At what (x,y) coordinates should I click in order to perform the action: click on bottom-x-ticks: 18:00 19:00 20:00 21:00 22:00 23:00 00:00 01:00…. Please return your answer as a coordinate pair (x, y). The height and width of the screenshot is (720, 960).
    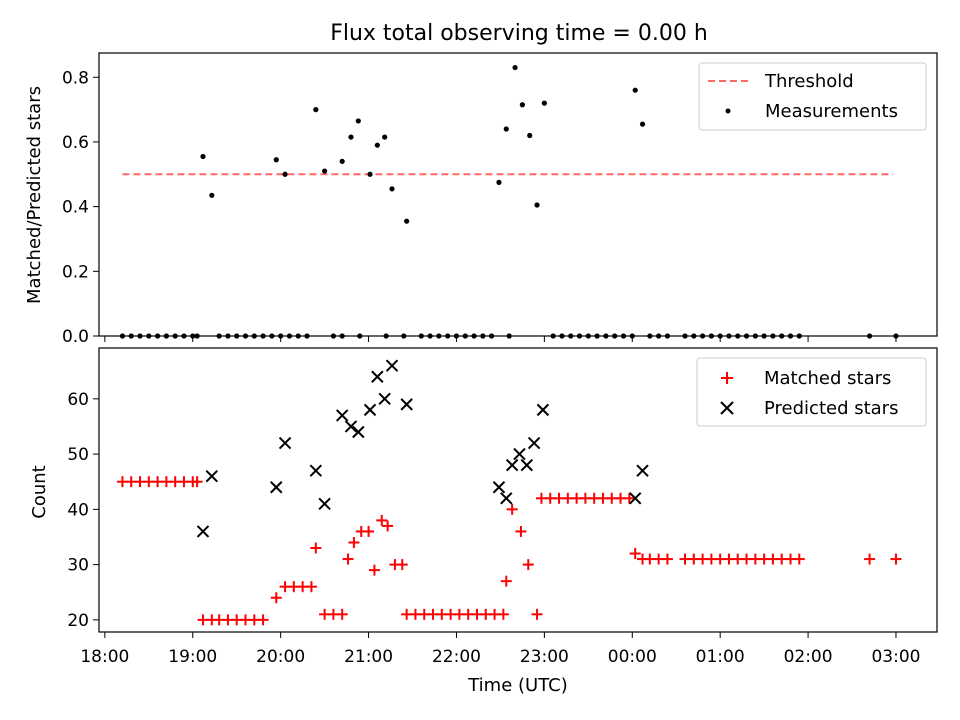
    Looking at the image, I should click on (500, 649).